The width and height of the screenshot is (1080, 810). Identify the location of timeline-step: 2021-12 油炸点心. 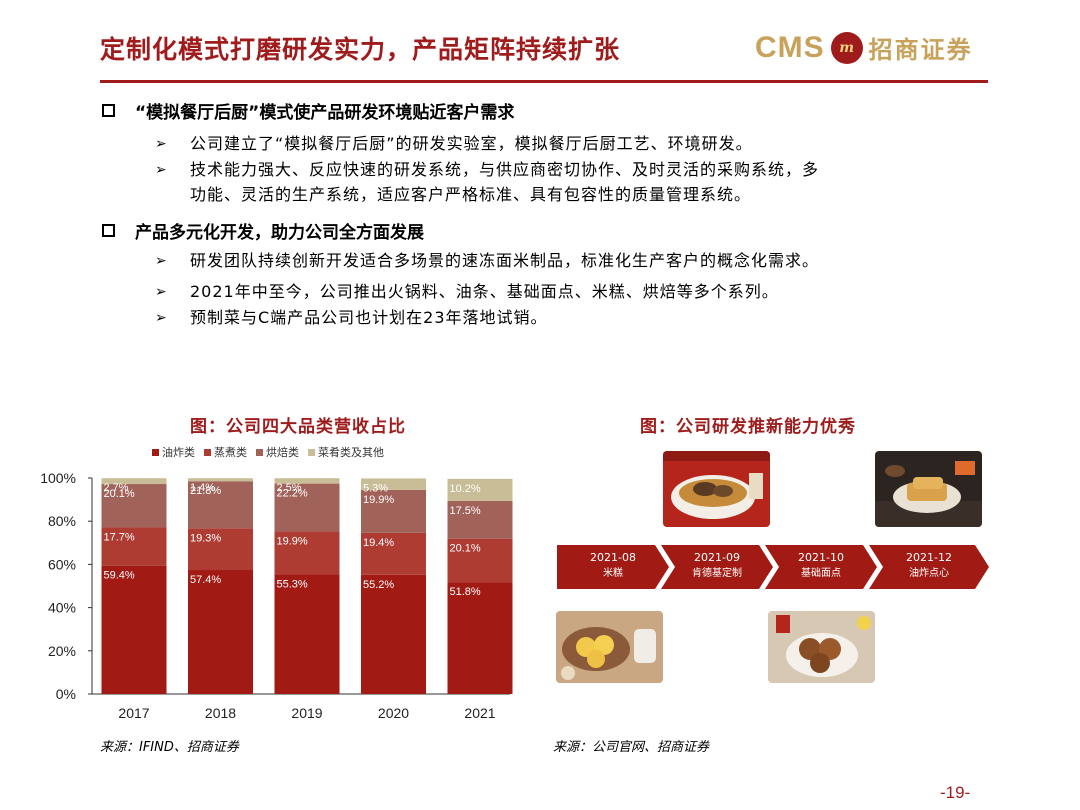
(929, 567).